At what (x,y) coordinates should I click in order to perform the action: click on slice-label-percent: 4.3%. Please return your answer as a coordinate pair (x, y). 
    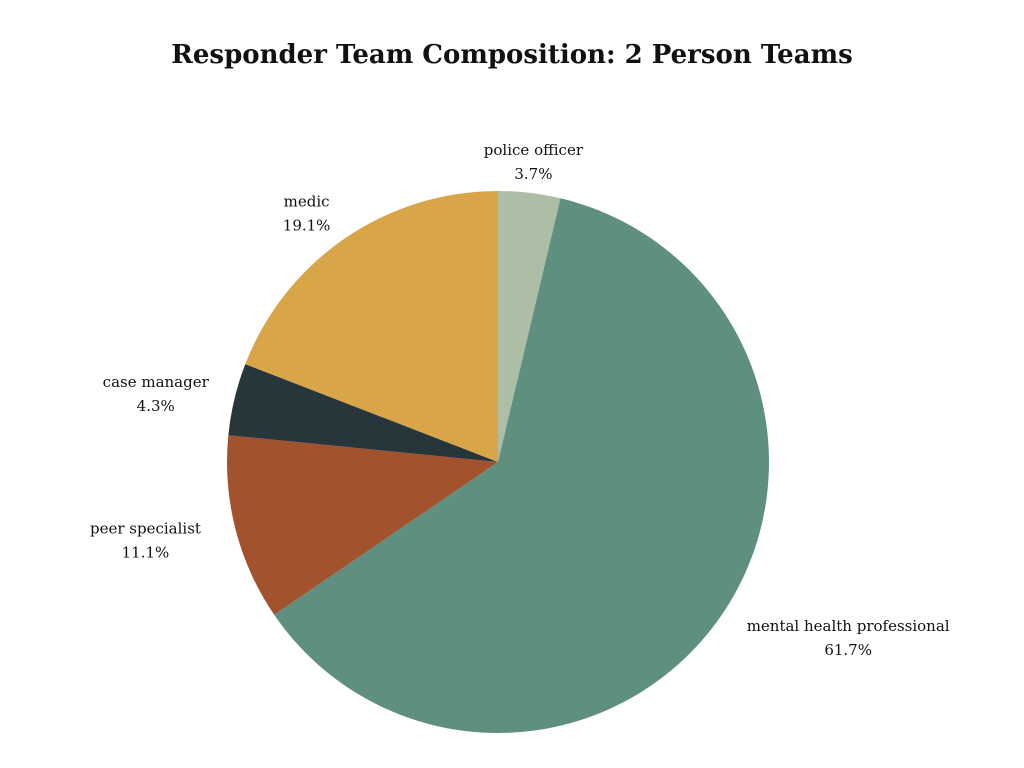
    Looking at the image, I should click on (156, 406).